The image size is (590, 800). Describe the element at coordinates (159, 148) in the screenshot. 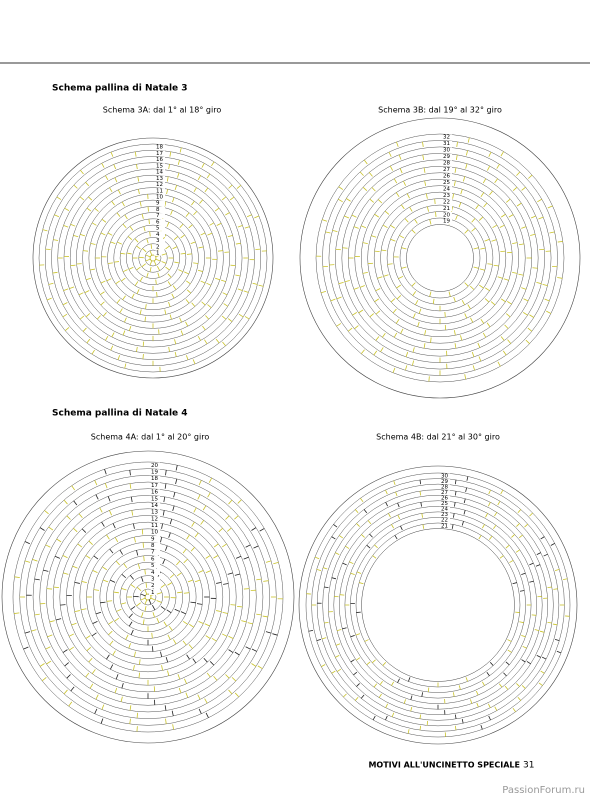

I see `round-number: 18` at that location.